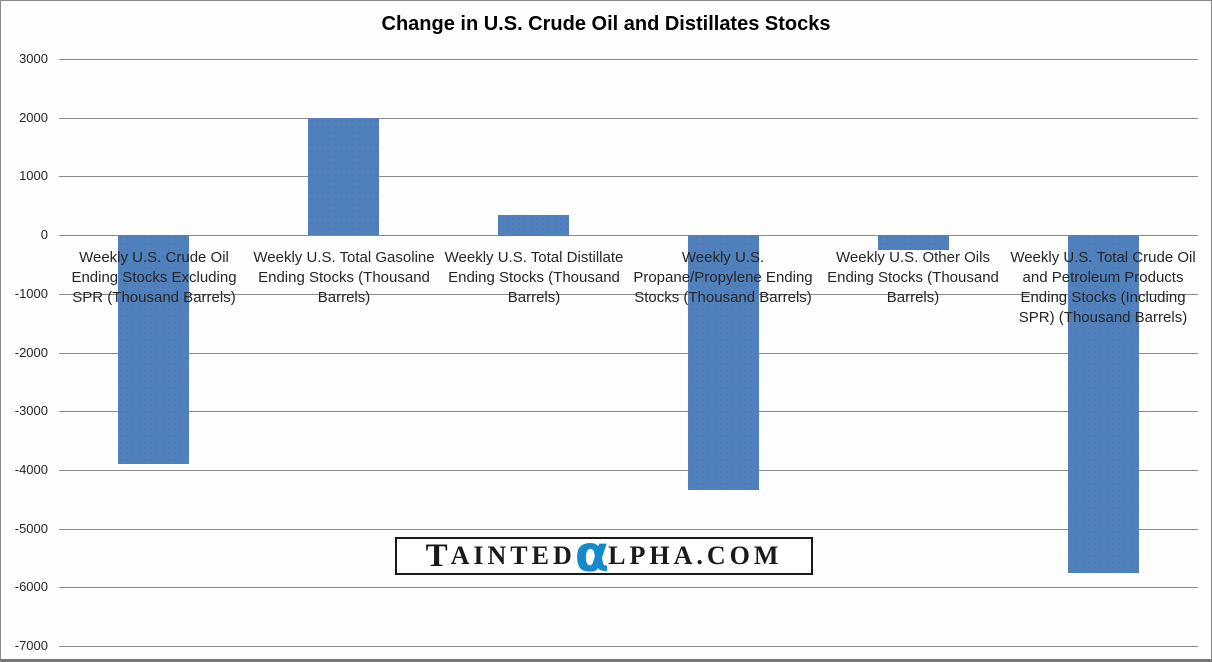 The image size is (1212, 662). Describe the element at coordinates (31, 469) in the screenshot. I see `y-axis-tick-label: -4000` at that location.